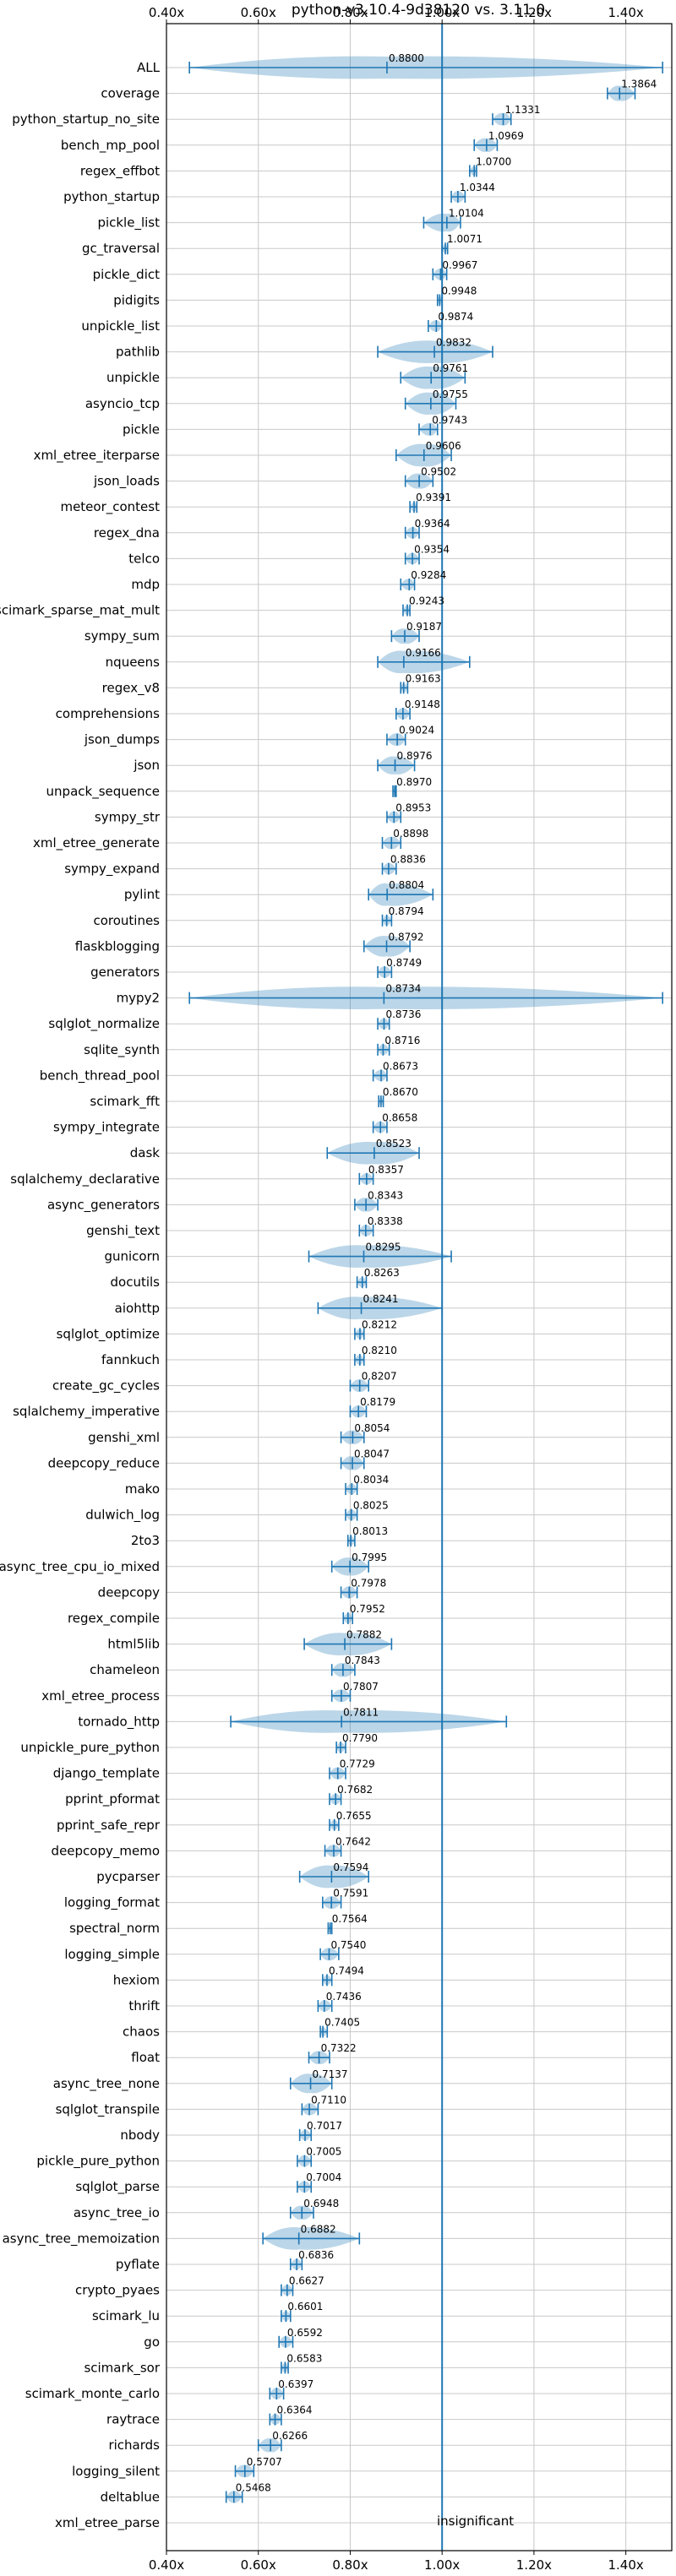 The width and height of the screenshot is (676, 2576). Describe the element at coordinates (128, 1876) in the screenshot. I see `benchmark-label: pycparser` at that location.